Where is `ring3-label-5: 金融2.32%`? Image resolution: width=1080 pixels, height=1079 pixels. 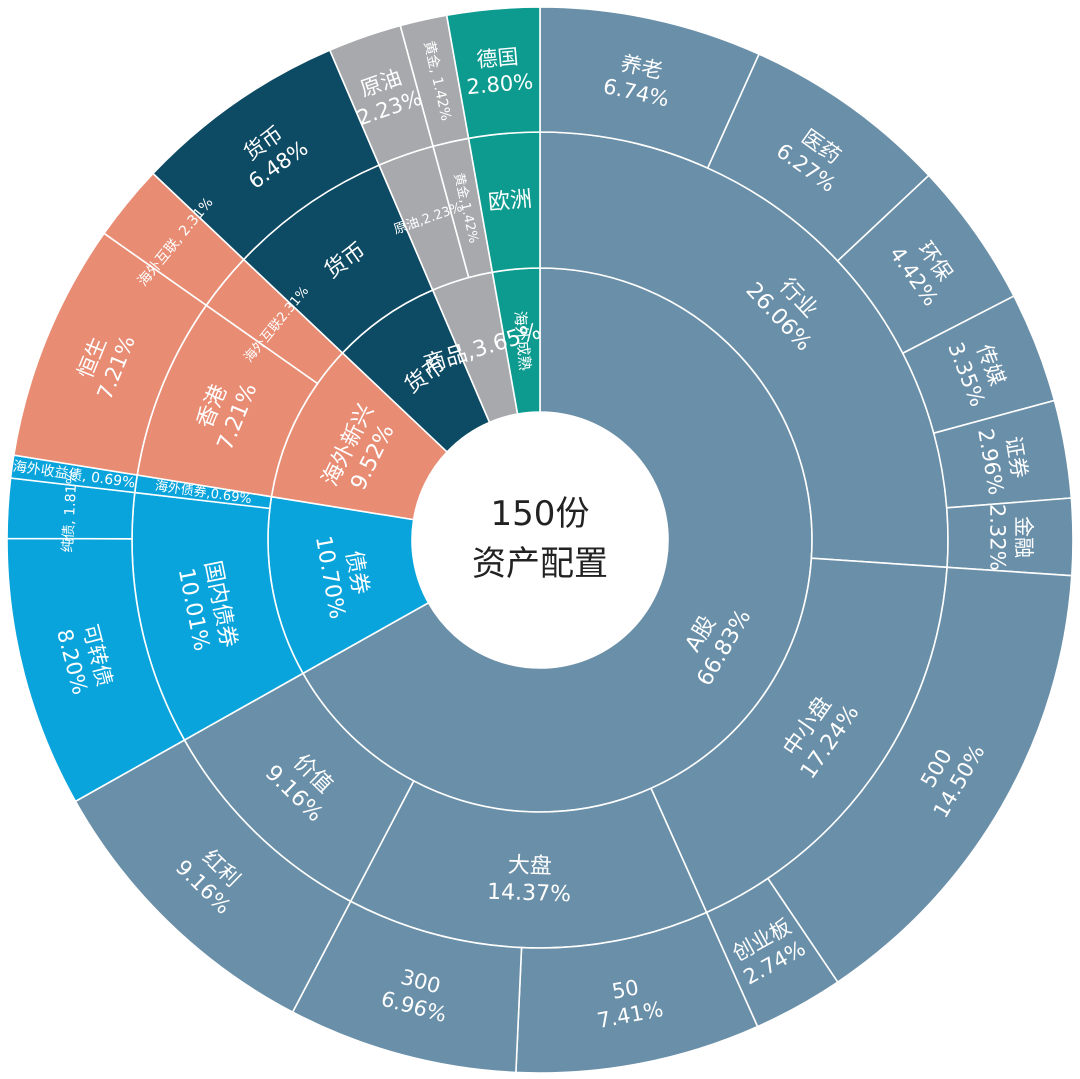 ring3-label-5: 金融2.32% is located at coordinates (1010, 537).